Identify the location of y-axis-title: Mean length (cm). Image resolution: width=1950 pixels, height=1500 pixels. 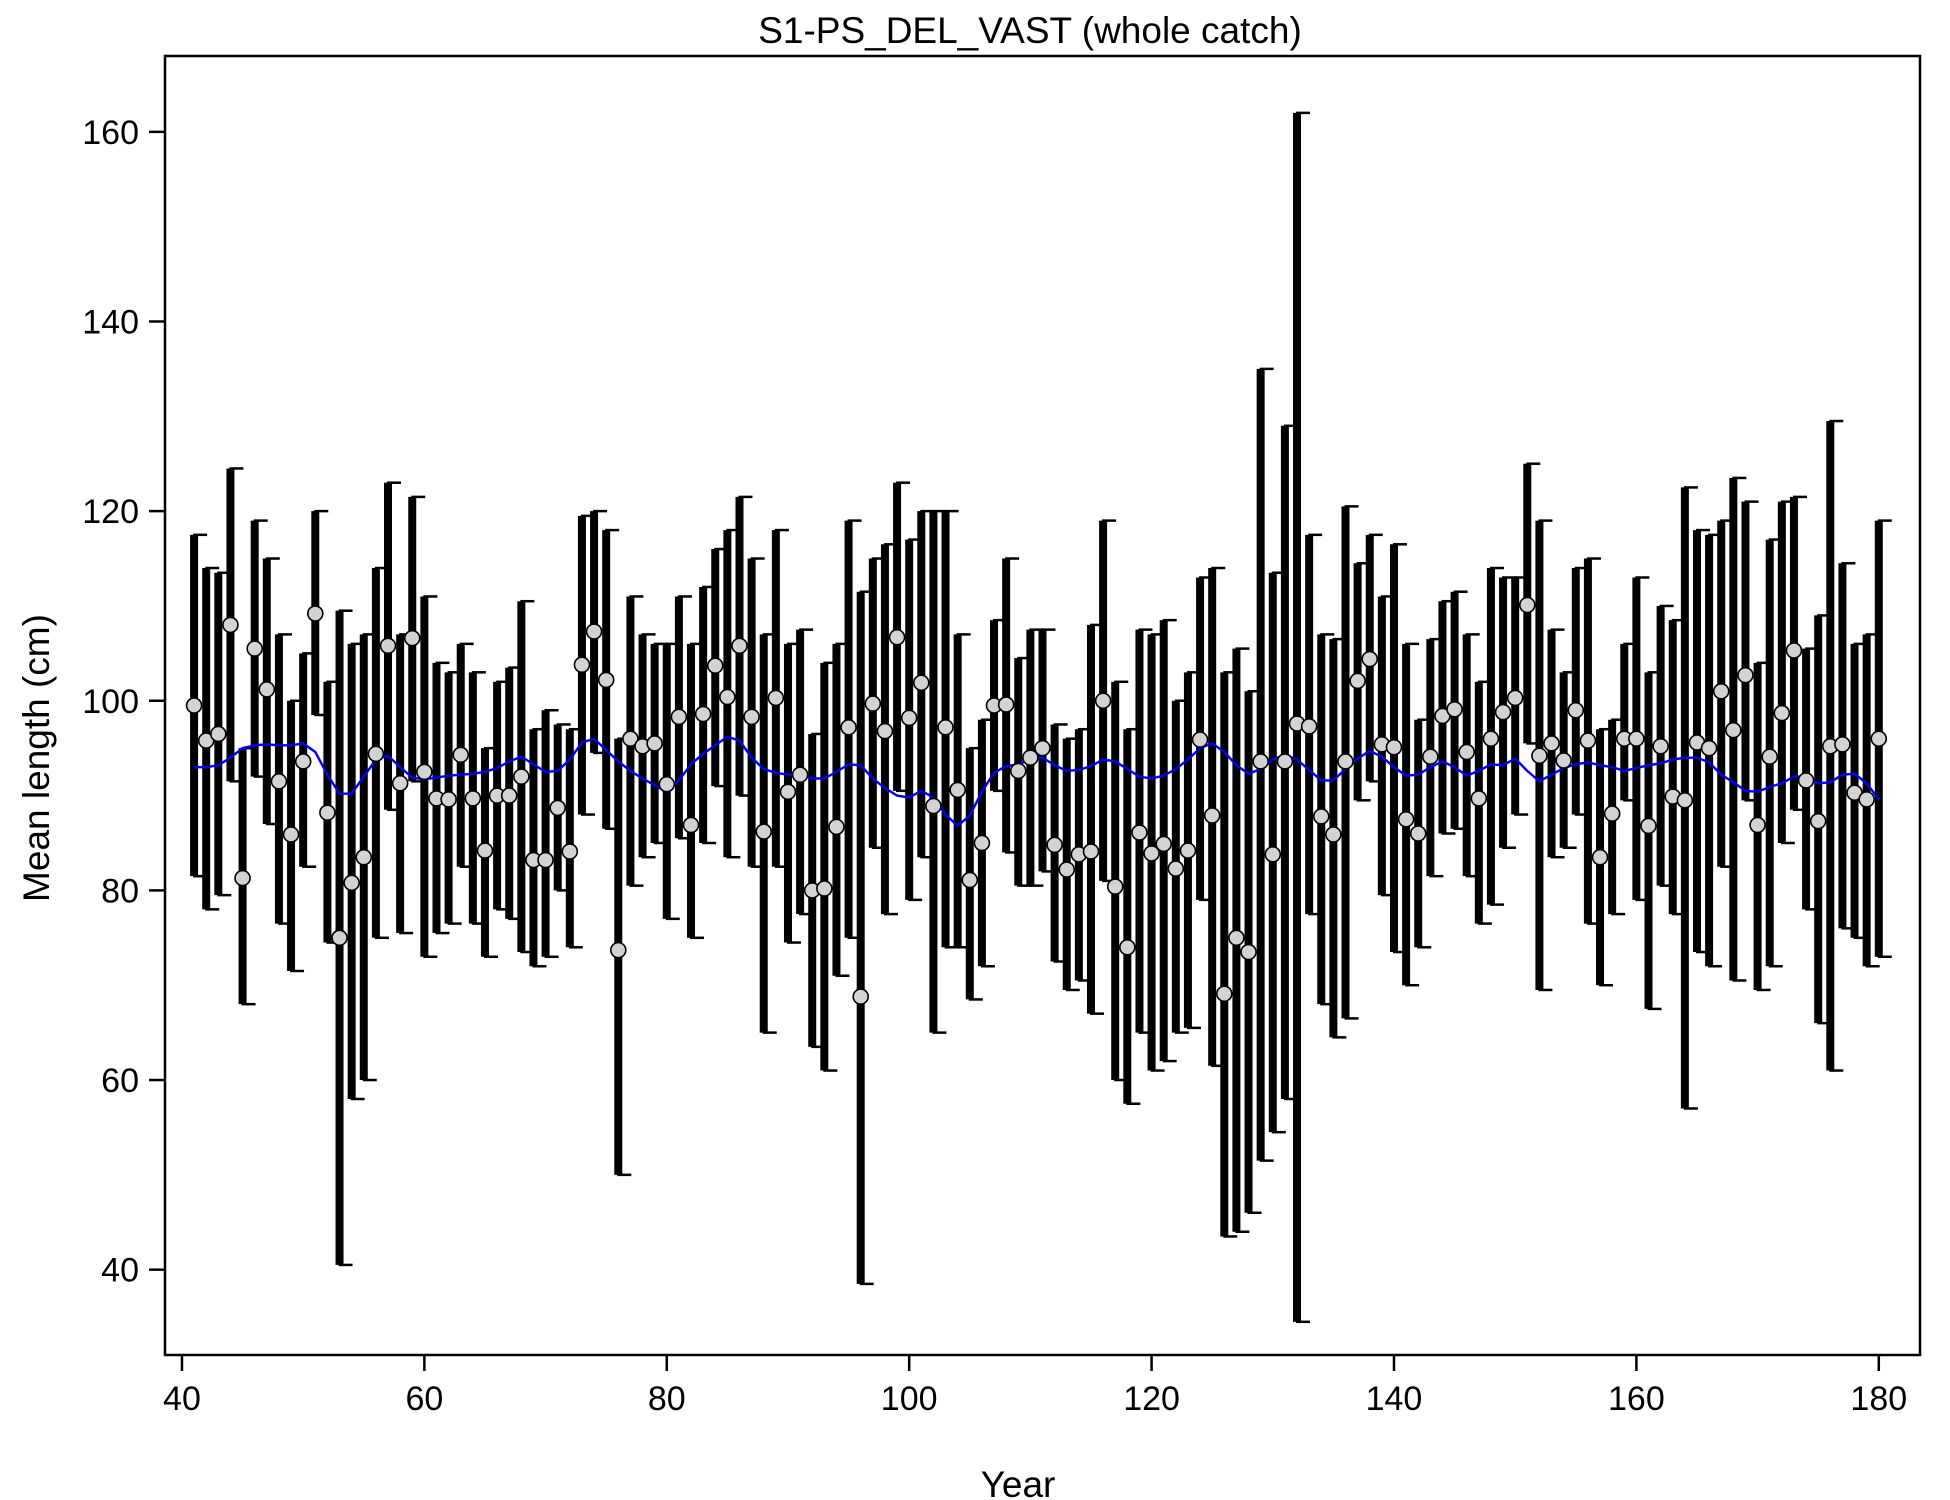
(36, 758).